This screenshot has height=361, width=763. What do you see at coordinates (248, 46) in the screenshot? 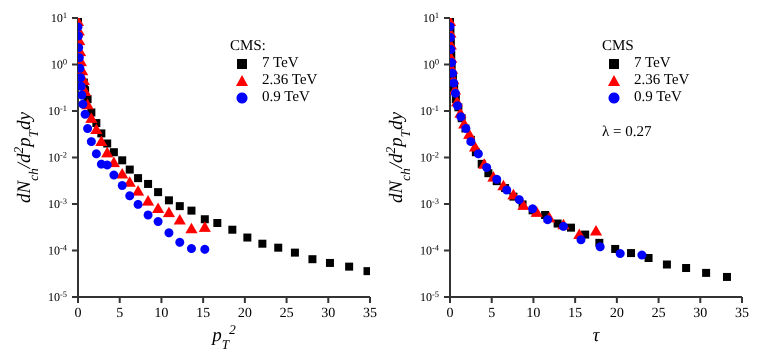
I see `legend-title: CMS:` at bounding box center [248, 46].